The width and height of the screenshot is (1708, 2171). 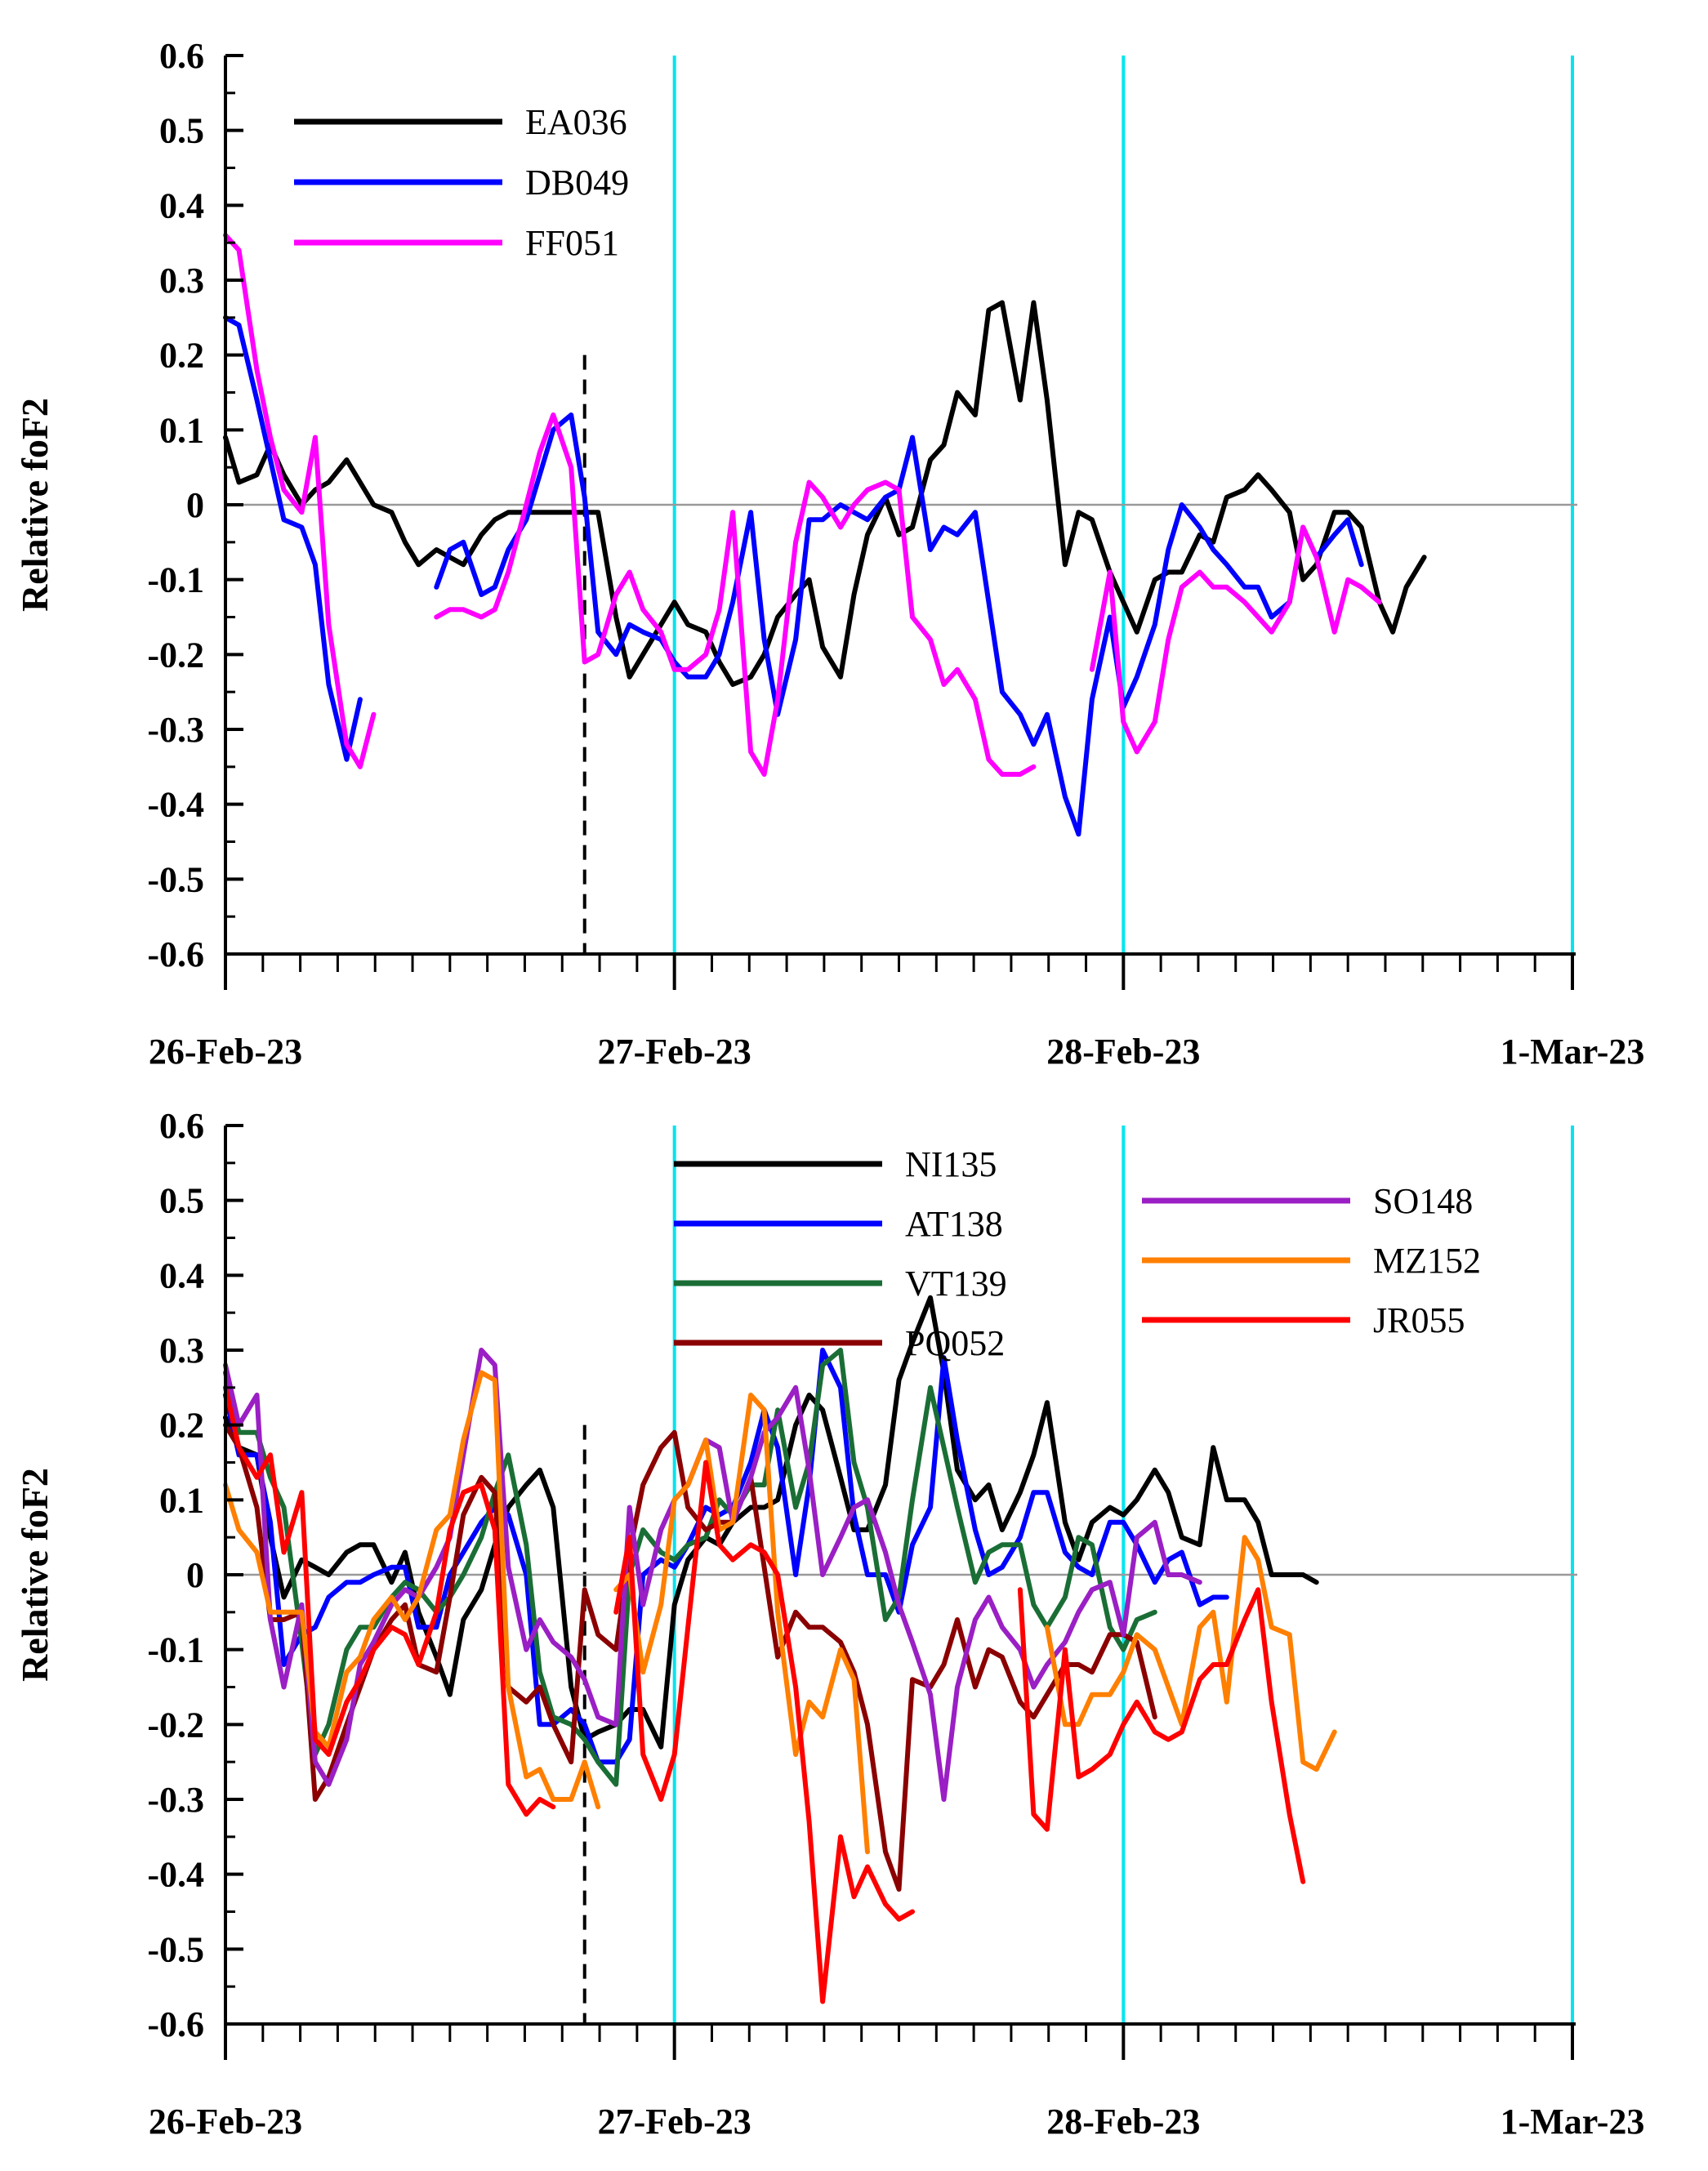 What do you see at coordinates (825, 493) in the screenshot?
I see `series-line-ea036` at bounding box center [825, 493].